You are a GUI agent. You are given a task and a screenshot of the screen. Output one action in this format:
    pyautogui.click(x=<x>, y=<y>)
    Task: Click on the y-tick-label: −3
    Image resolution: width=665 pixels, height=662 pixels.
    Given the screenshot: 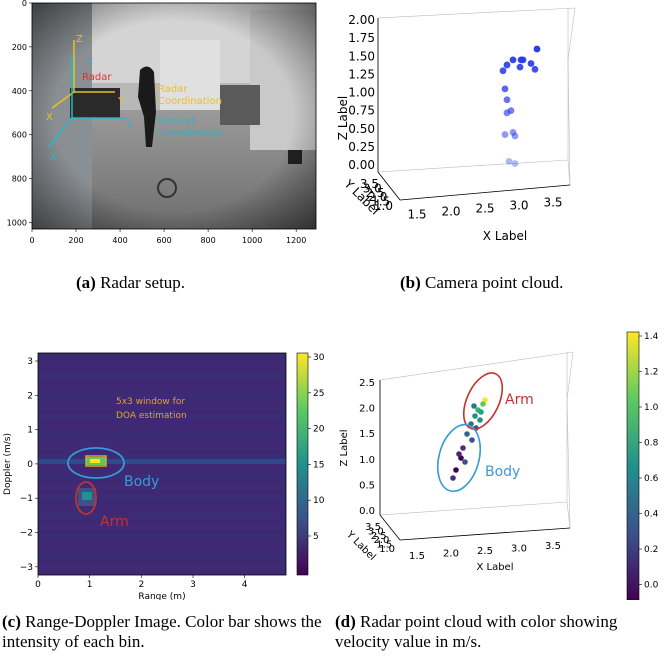 What is the action you would take?
    pyautogui.click(x=26, y=568)
    